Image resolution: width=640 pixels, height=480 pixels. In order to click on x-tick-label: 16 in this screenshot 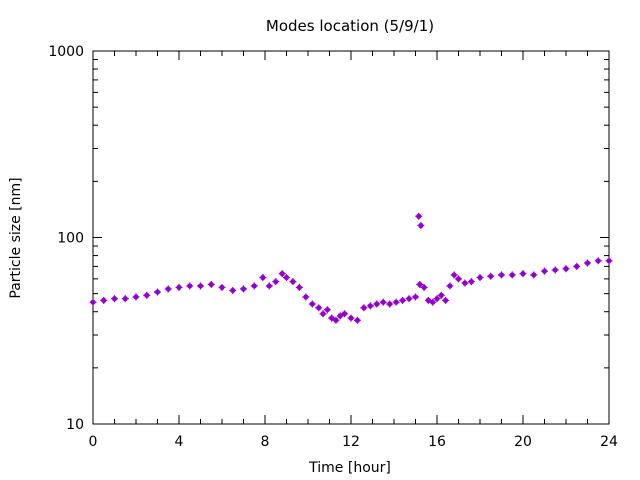, I will do `click(437, 442)`.